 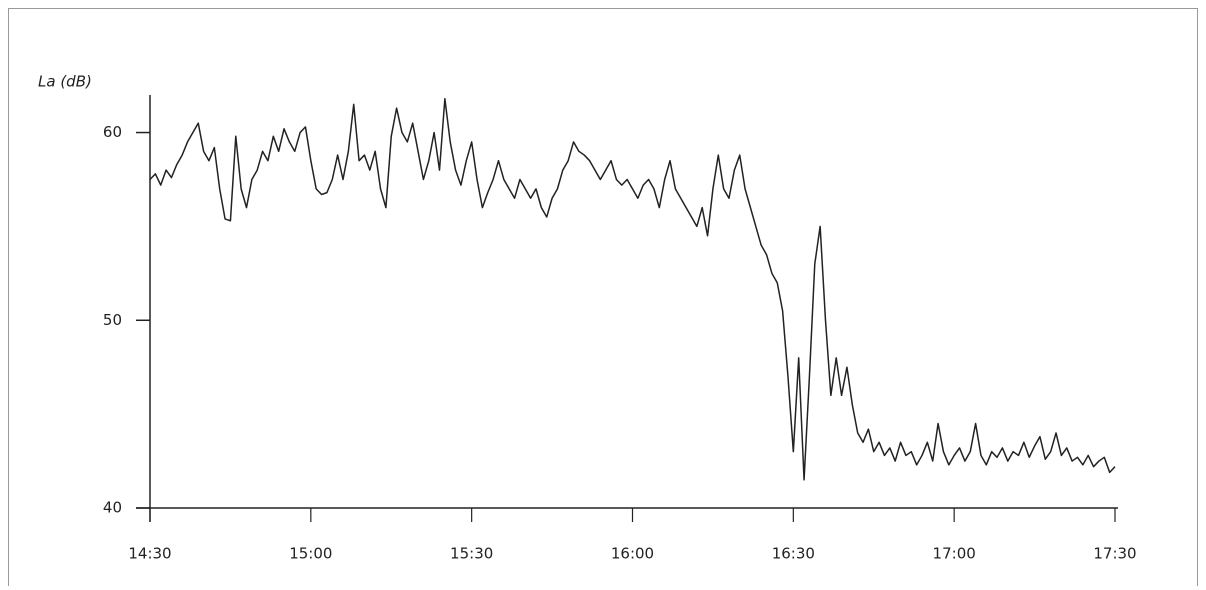 What do you see at coordinates (632, 554) in the screenshot?
I see `x-tick-label: 16:00` at bounding box center [632, 554].